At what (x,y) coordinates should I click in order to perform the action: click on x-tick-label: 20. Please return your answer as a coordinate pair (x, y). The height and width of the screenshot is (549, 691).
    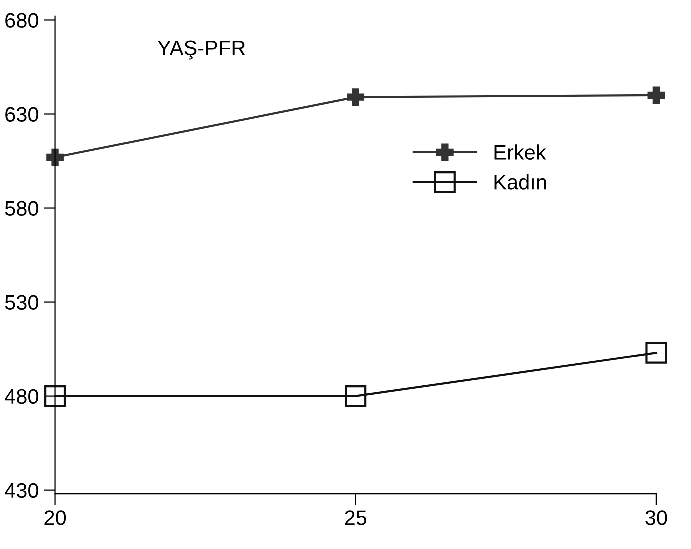
    Looking at the image, I should click on (55, 518).